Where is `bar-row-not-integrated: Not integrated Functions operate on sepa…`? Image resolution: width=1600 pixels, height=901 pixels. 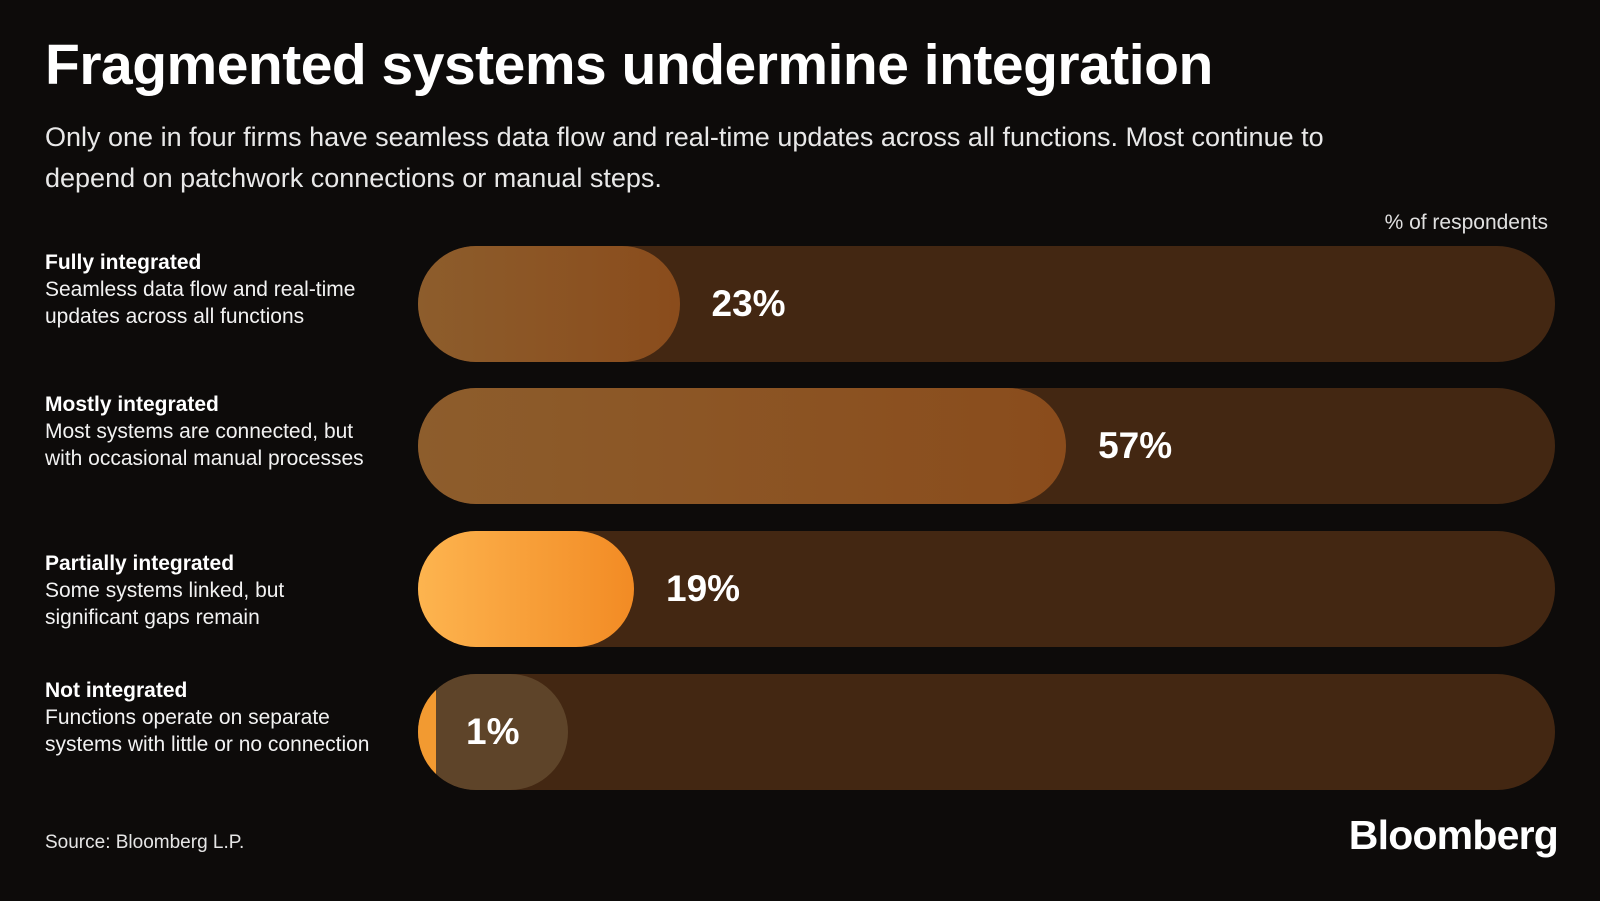 bar-row-not-integrated: Not integrated Functions operate on sepa… is located at coordinates (800, 732).